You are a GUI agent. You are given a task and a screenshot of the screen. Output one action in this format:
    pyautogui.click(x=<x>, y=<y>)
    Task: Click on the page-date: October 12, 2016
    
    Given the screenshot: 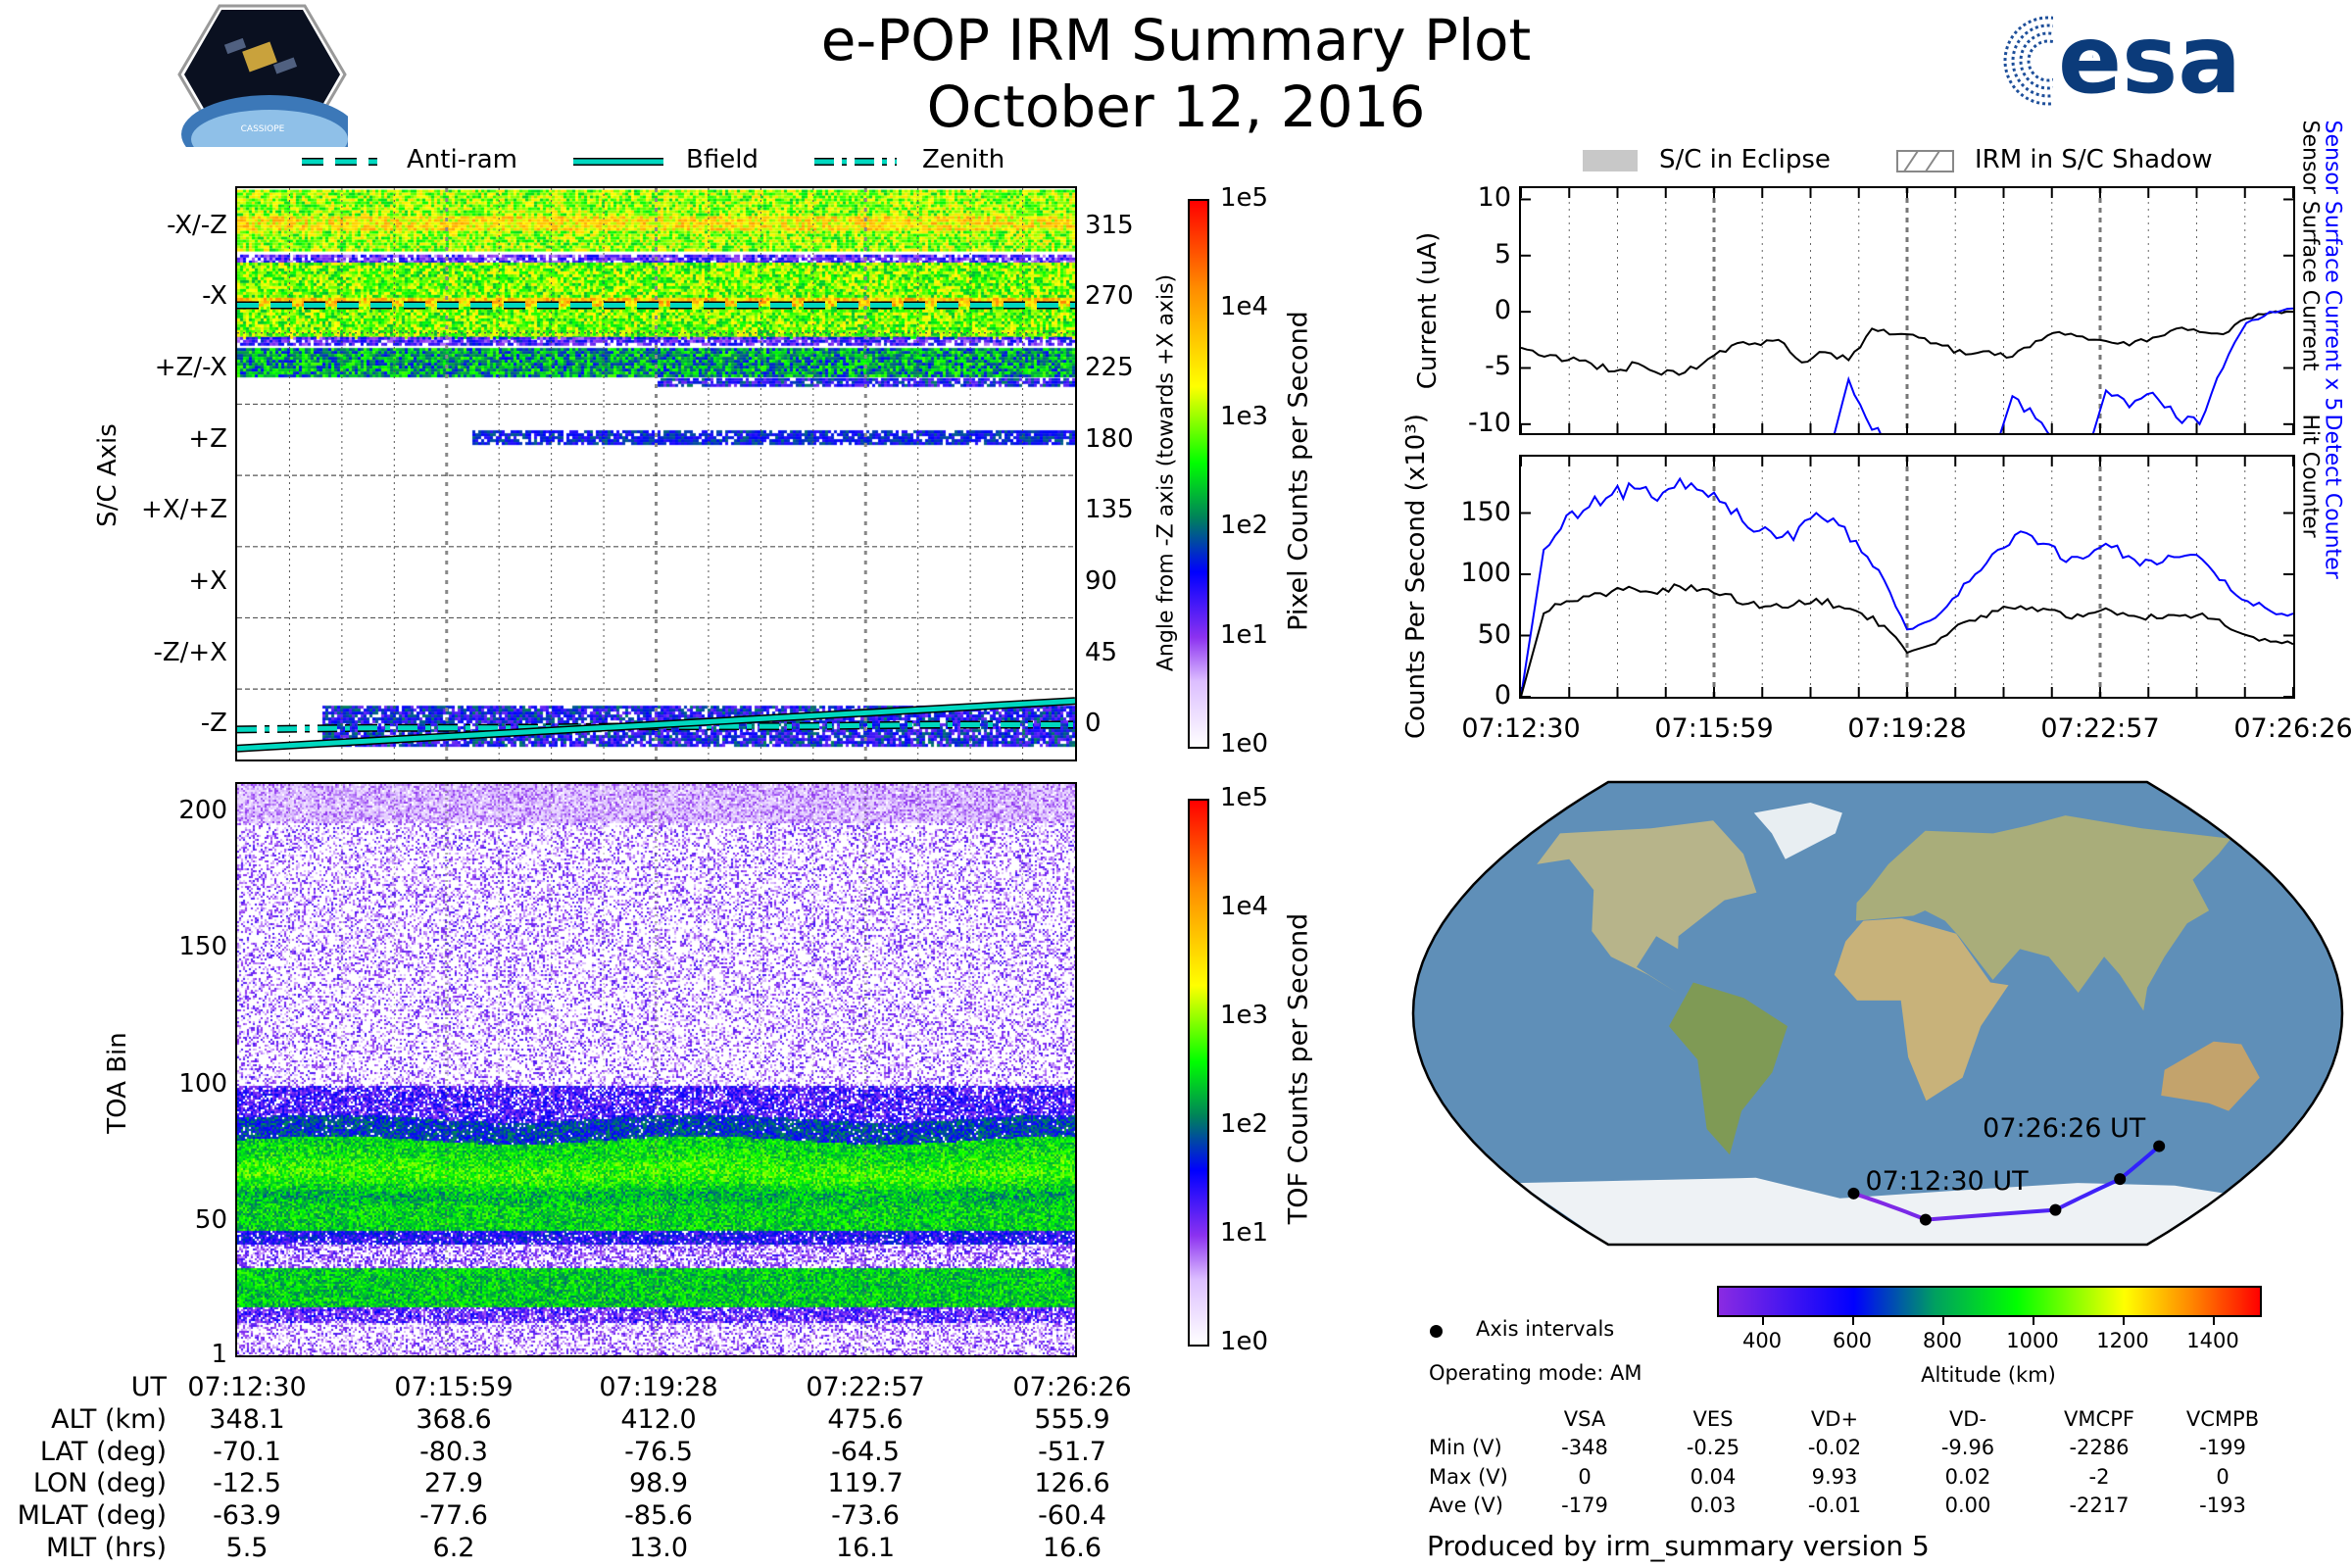 What is the action you would take?
    pyautogui.click(x=1176, y=107)
    